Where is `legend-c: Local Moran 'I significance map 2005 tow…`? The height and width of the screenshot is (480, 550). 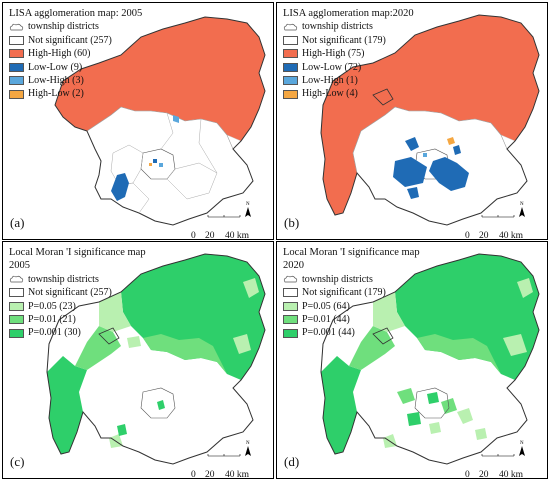
legend-c: Local Moran 'I significance map 2005 tow… is located at coordinates (77, 293).